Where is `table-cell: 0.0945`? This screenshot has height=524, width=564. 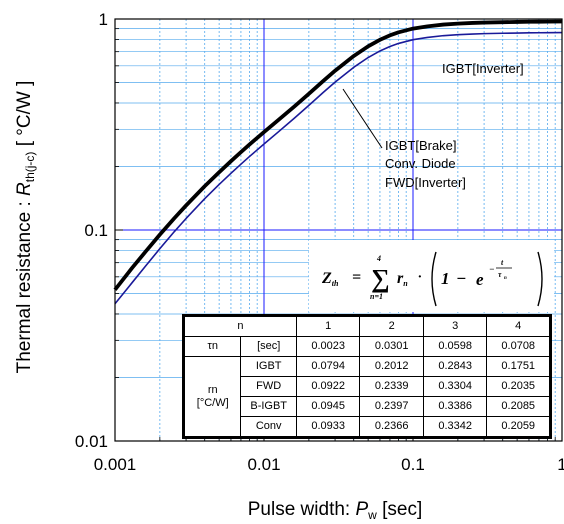 table-cell: 0.0945 is located at coordinates (328, 406).